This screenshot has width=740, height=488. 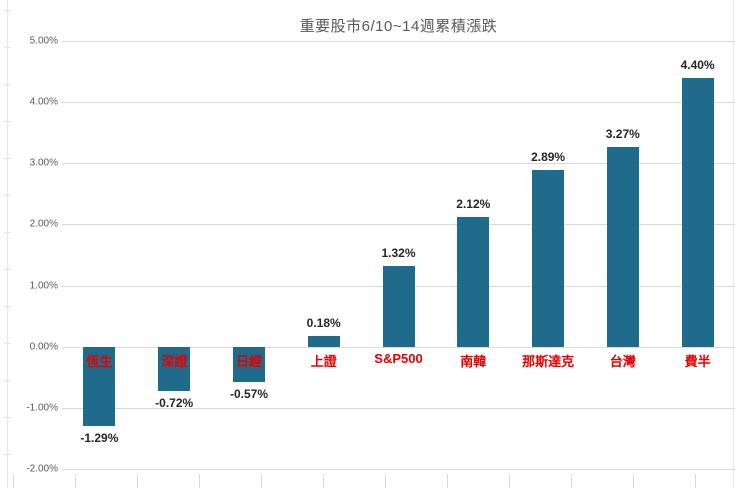 What do you see at coordinates (42, 469) in the screenshot?
I see `y-axis-tick-label: -2.00%` at bounding box center [42, 469].